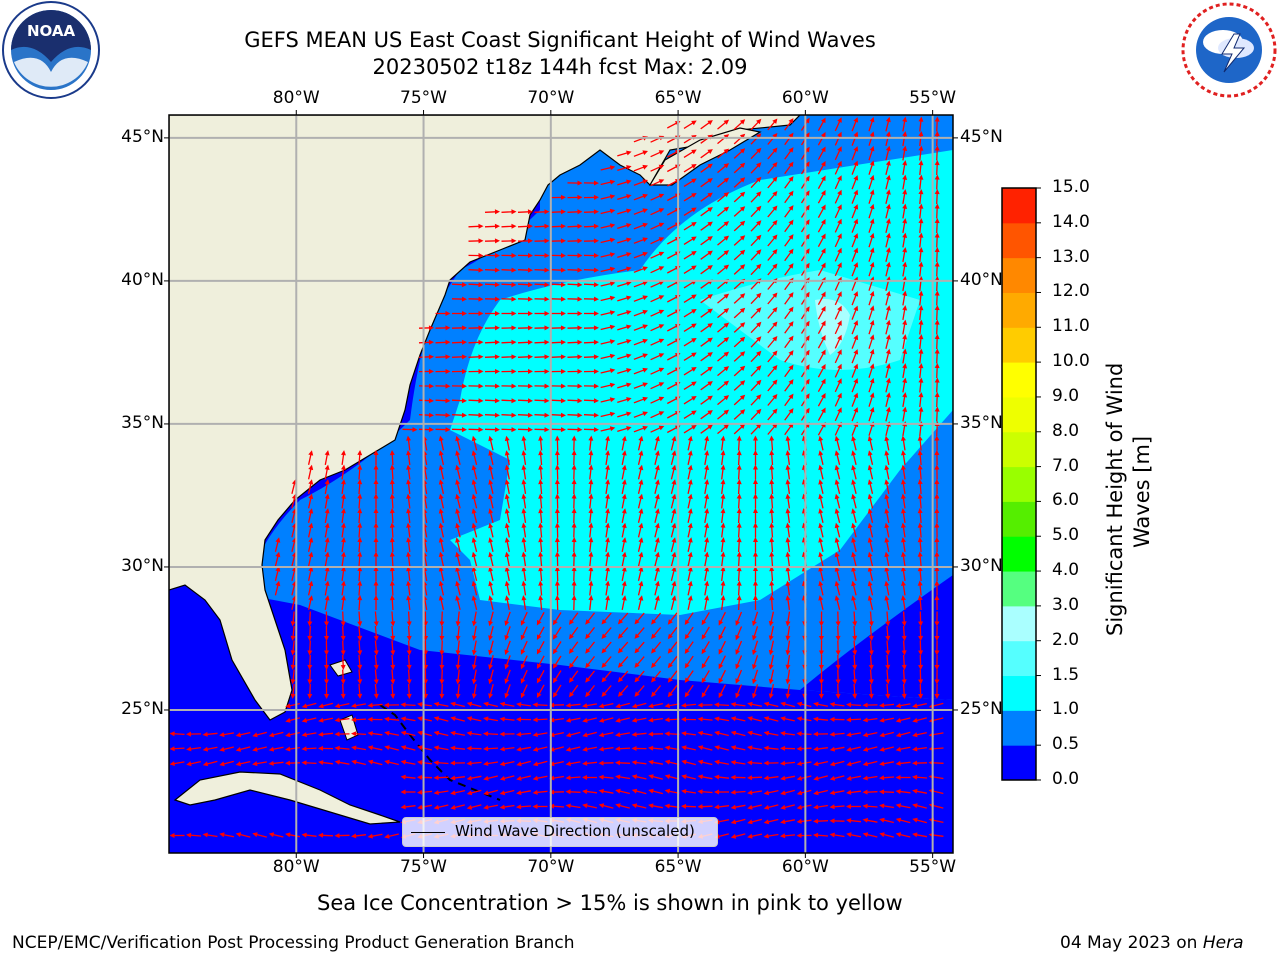  I want to click on noaa-logo-text: NOAA, so click(51, 31).